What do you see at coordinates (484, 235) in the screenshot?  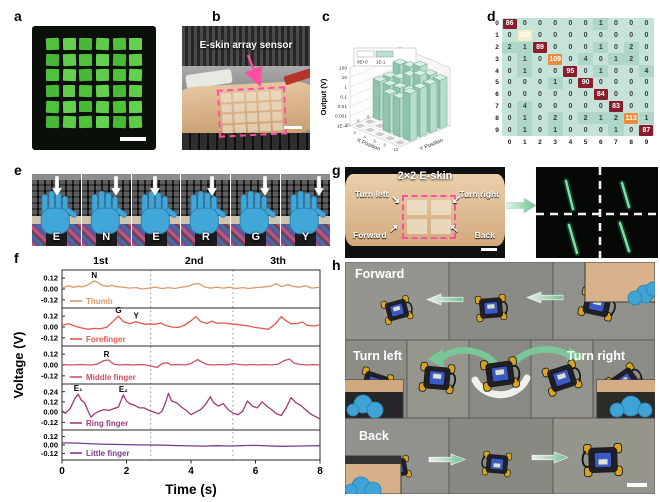 I see `back-label: Back` at bounding box center [484, 235].